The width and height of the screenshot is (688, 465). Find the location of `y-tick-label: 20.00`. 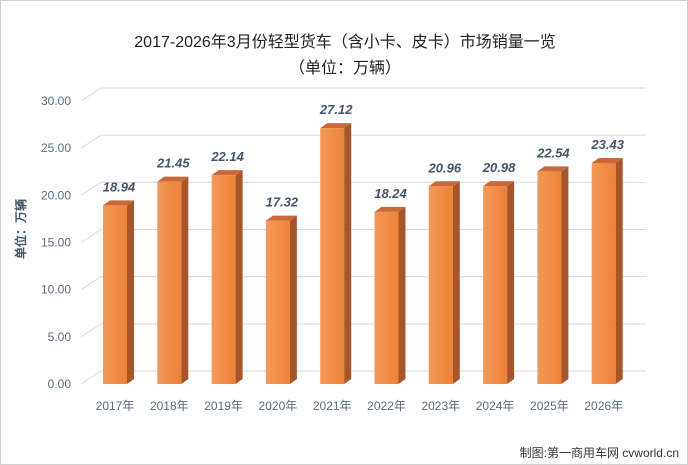

y-tick-label: 20.00 is located at coordinates (56, 195).